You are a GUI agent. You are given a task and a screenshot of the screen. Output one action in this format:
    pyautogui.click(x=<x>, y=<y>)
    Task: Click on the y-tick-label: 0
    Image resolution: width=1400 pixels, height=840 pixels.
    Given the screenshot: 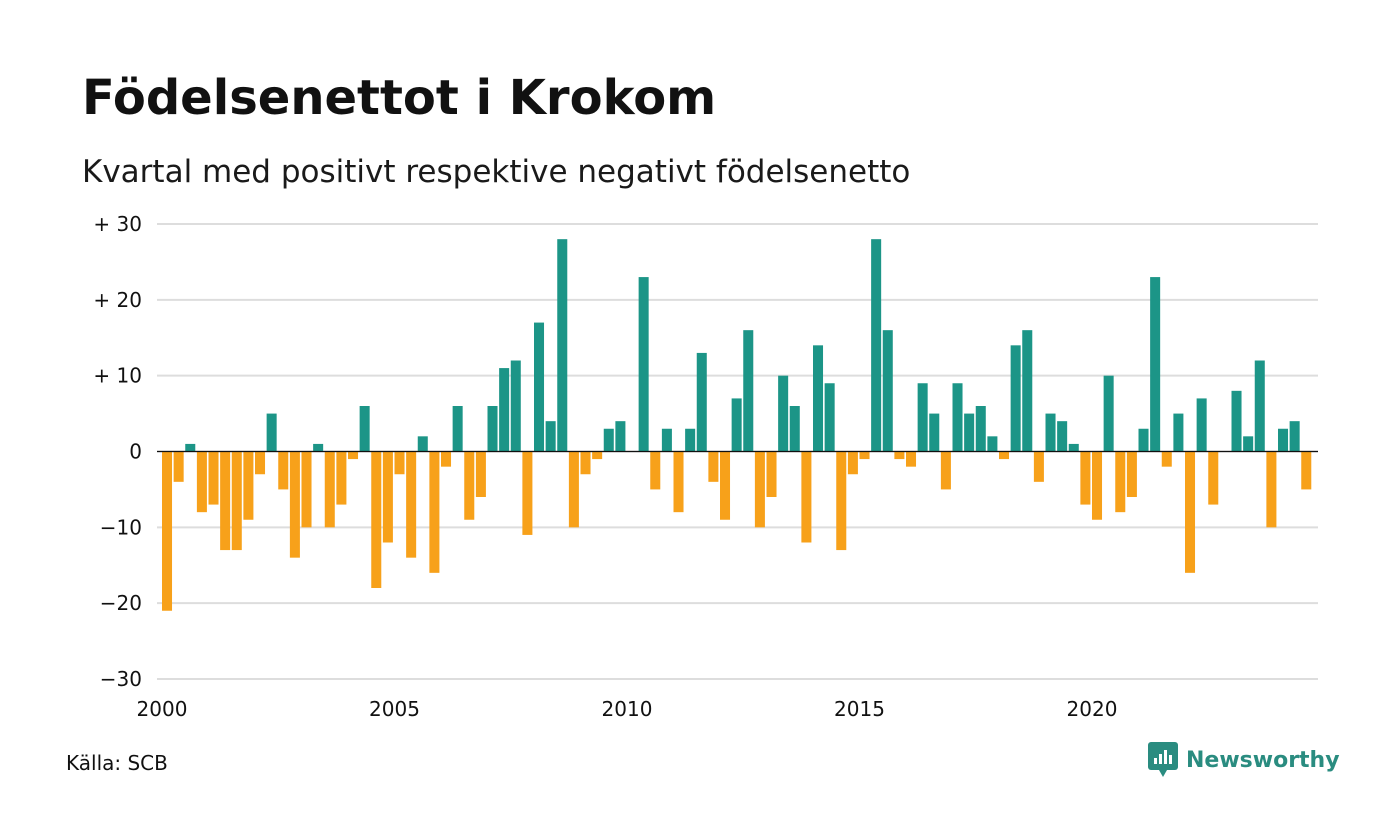 What is the action you would take?
    pyautogui.click(x=135, y=452)
    